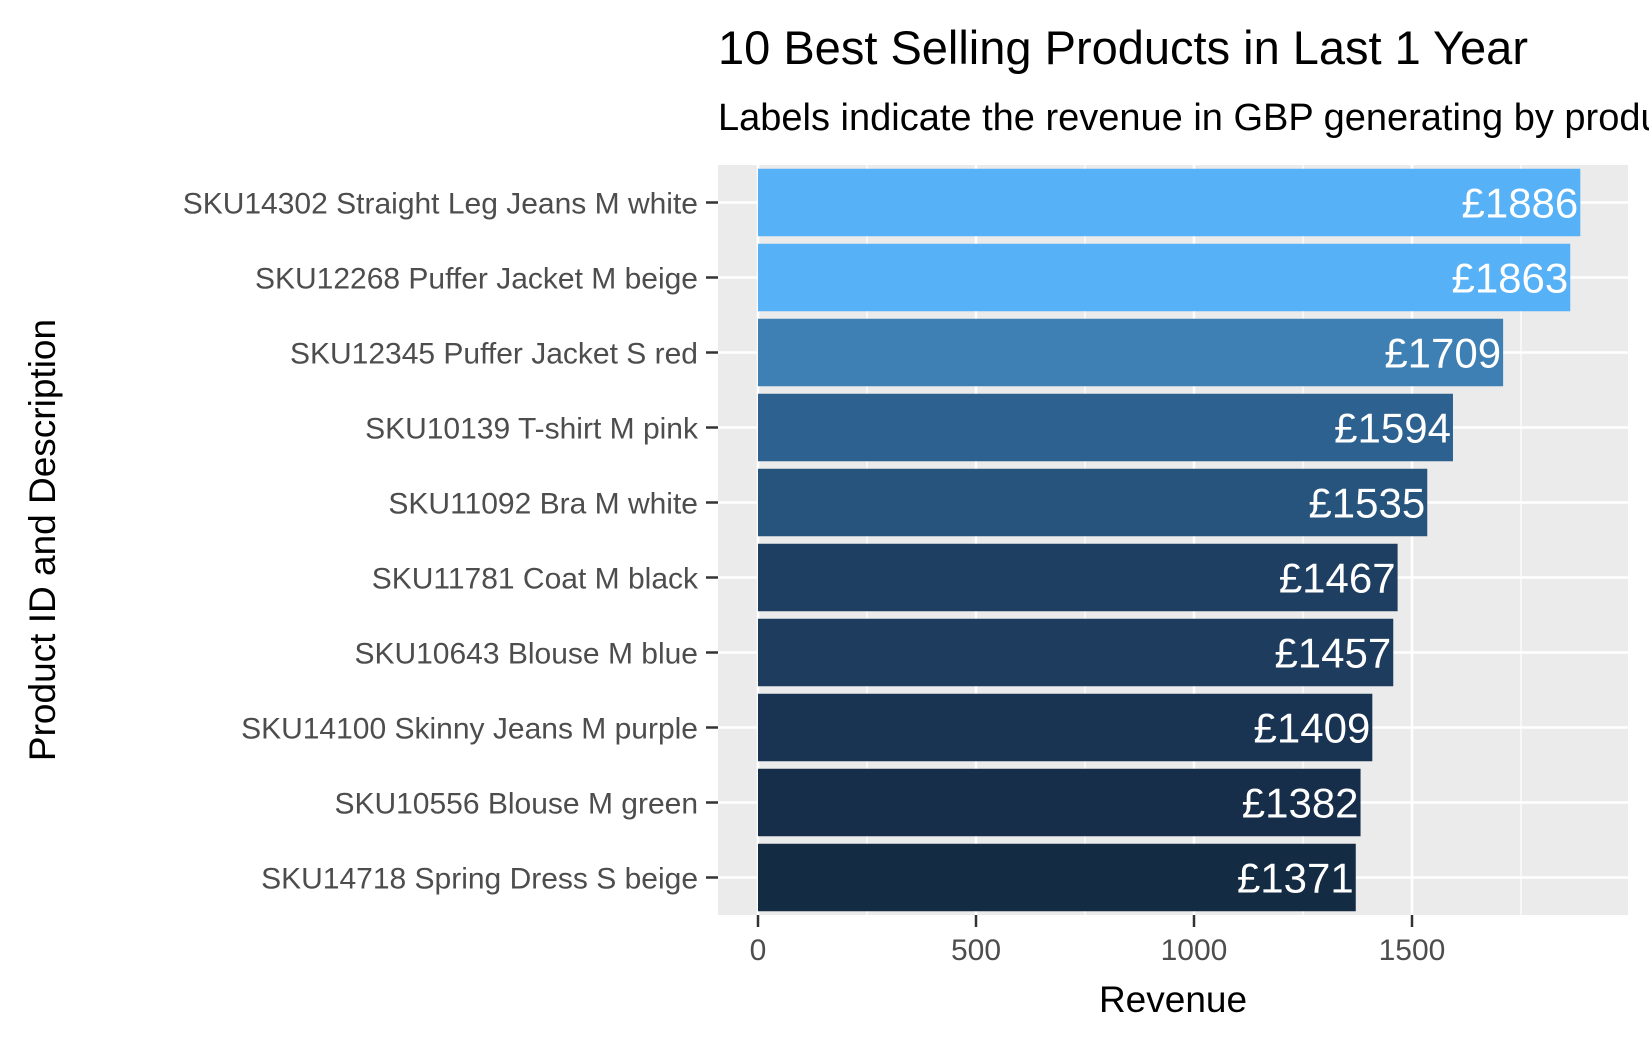 The width and height of the screenshot is (1649, 1049). What do you see at coordinates (1098, 941) in the screenshot?
I see `x-axis: 0 500 1000 1500` at bounding box center [1098, 941].